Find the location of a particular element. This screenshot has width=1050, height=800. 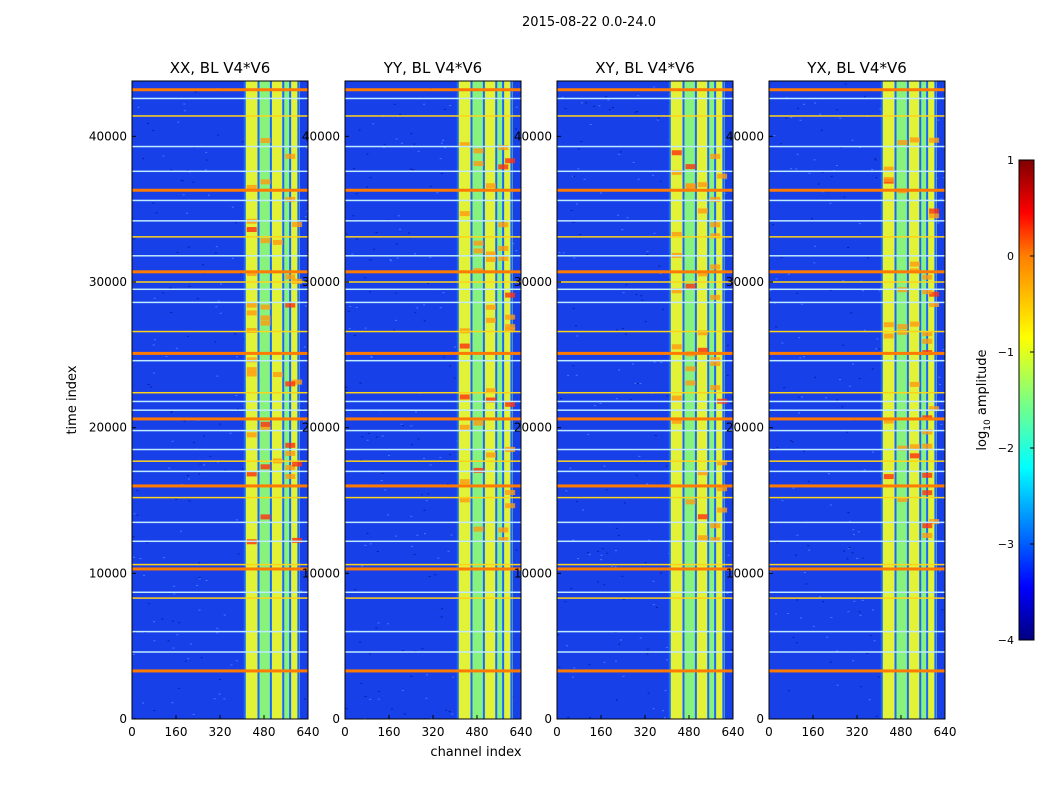

y-tick-label: 20000 is located at coordinates (745, 428).